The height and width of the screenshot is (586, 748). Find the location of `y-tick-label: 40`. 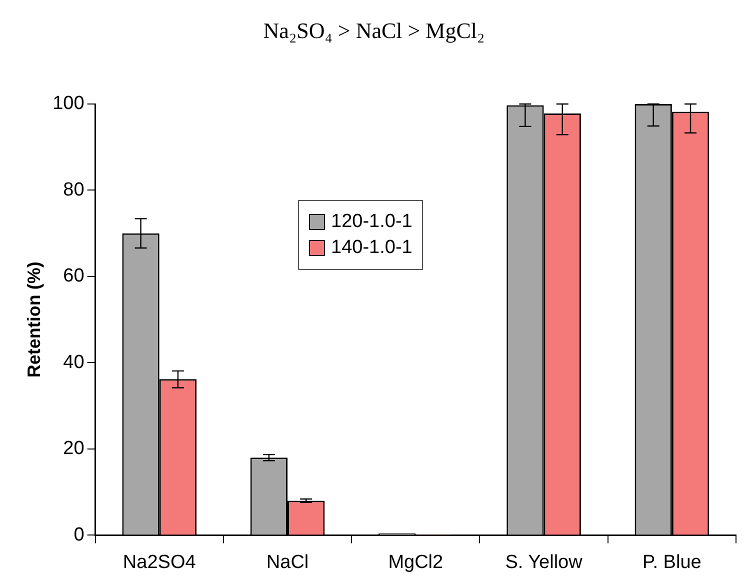

y-tick-label: 40 is located at coordinates (73, 362).